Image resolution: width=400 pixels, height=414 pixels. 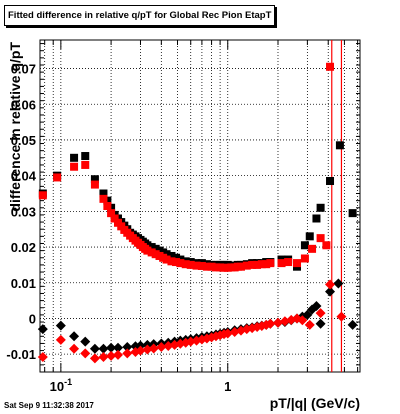 I want to click on y-axis-label: difference in relative q/pT, so click(x=15, y=127).